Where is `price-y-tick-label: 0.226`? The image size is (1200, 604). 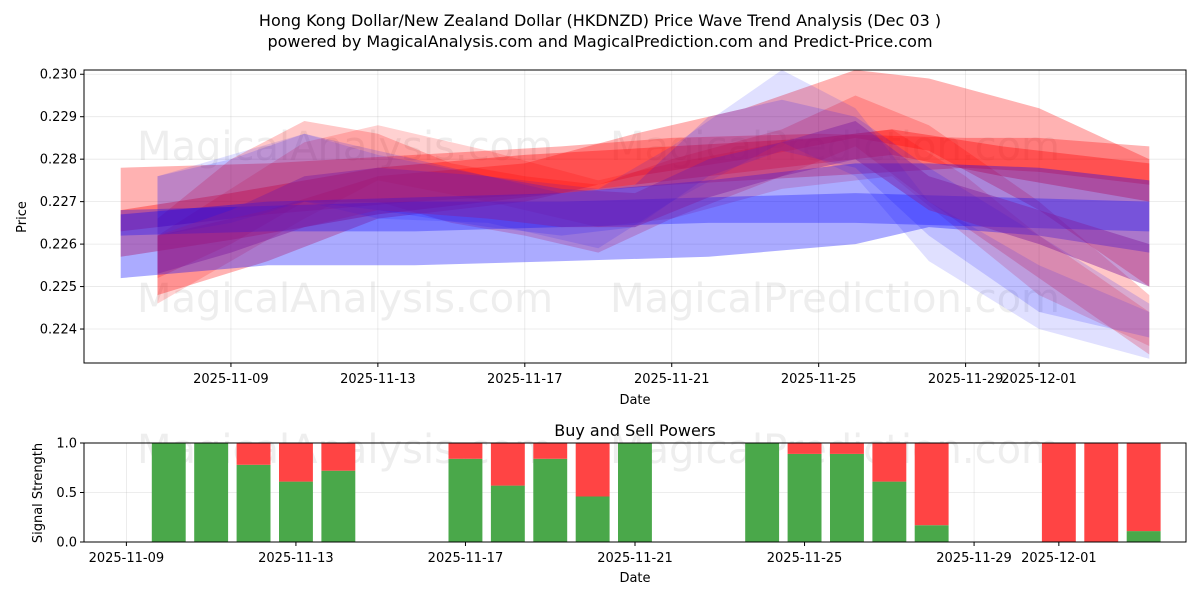
price-y-tick-label: 0.226 is located at coordinates (58, 245).